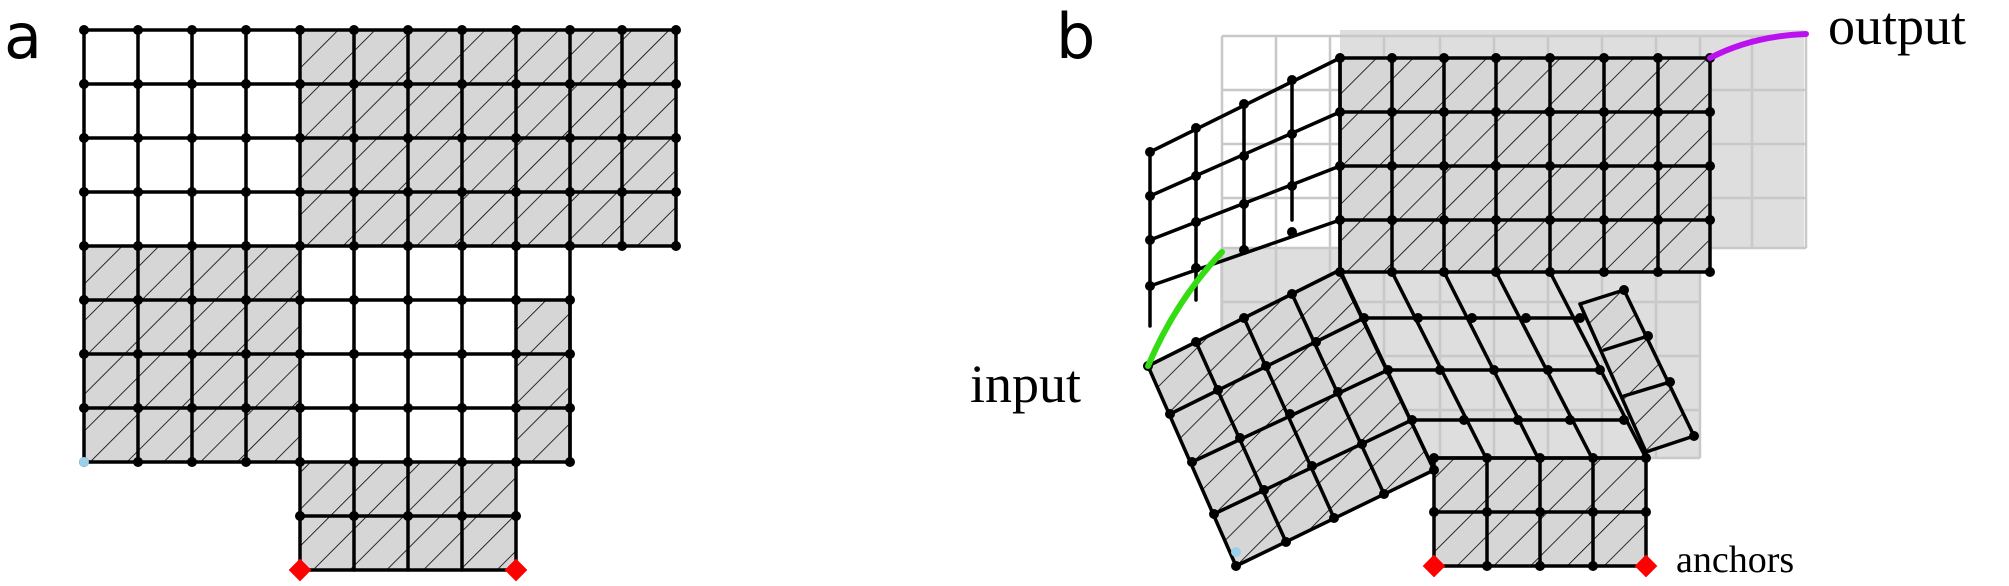 The width and height of the screenshot is (2009, 586). Describe the element at coordinates (1517, 371) in the screenshot. I see `panel-b-sheared-mesh` at that location.